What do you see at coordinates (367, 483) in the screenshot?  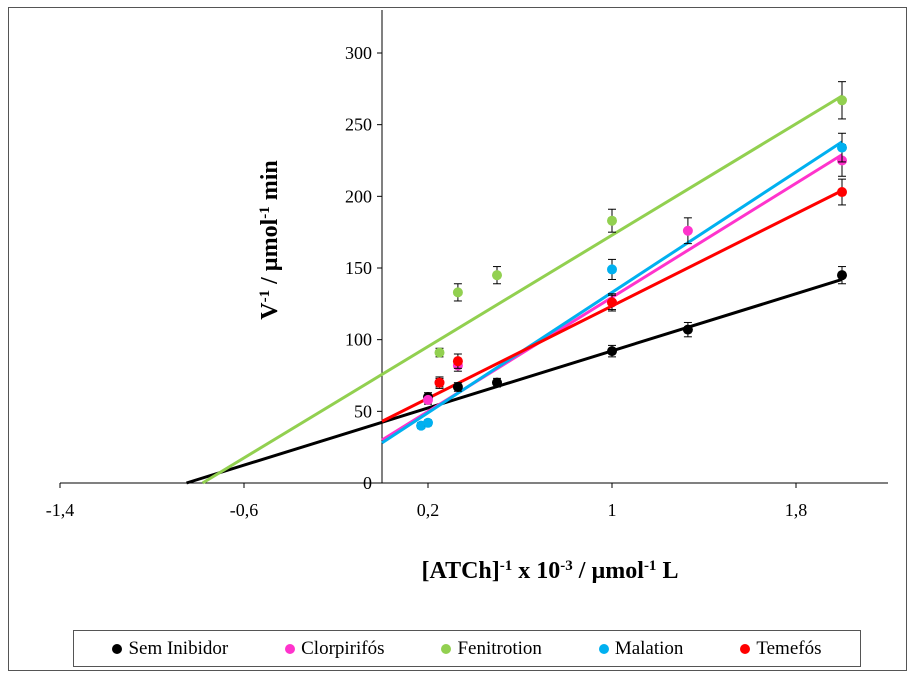 I see `y-tick-label: 0` at bounding box center [367, 483].